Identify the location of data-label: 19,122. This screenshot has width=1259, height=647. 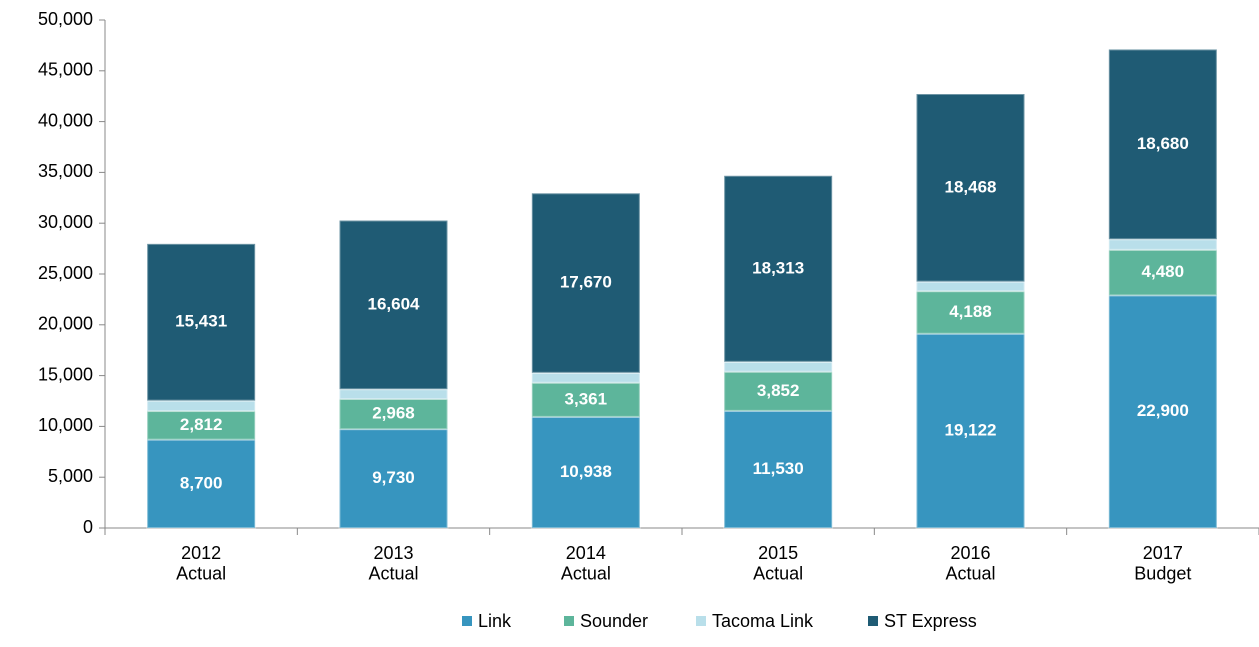
(971, 429).